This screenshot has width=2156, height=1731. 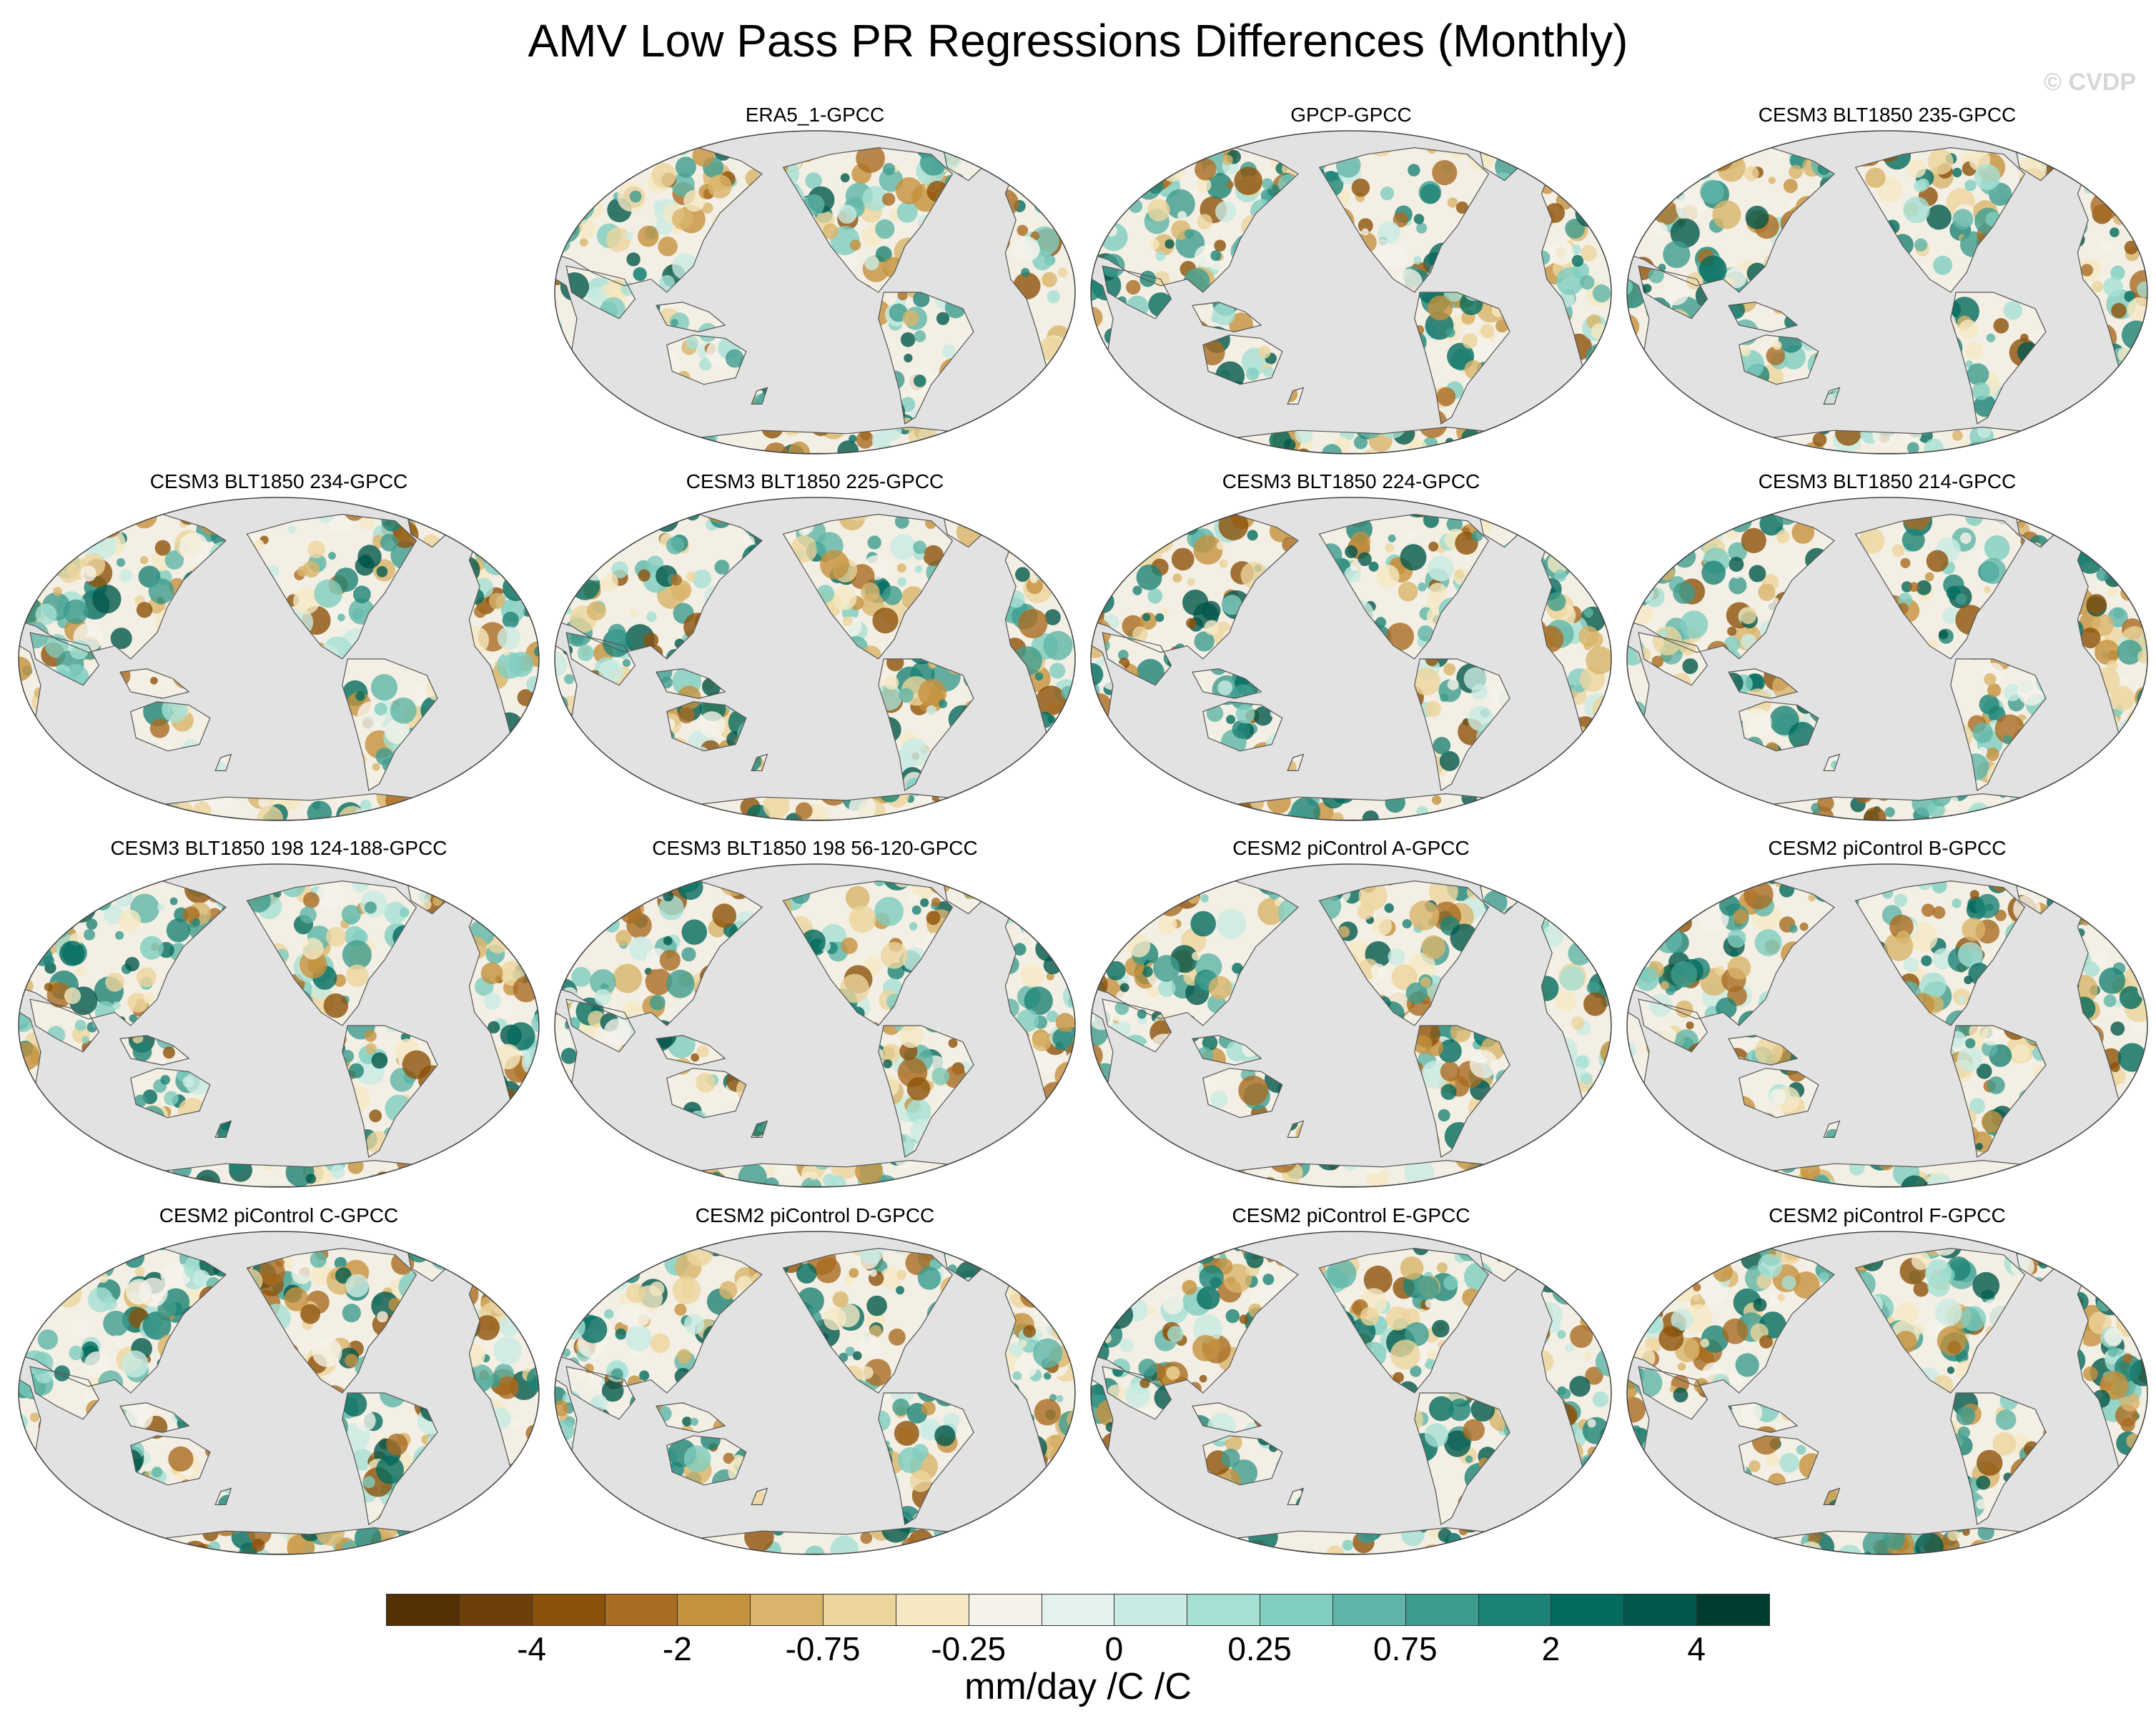 What do you see at coordinates (1259, 1648) in the screenshot?
I see `colorbar-tick-label: 0.25` at bounding box center [1259, 1648].